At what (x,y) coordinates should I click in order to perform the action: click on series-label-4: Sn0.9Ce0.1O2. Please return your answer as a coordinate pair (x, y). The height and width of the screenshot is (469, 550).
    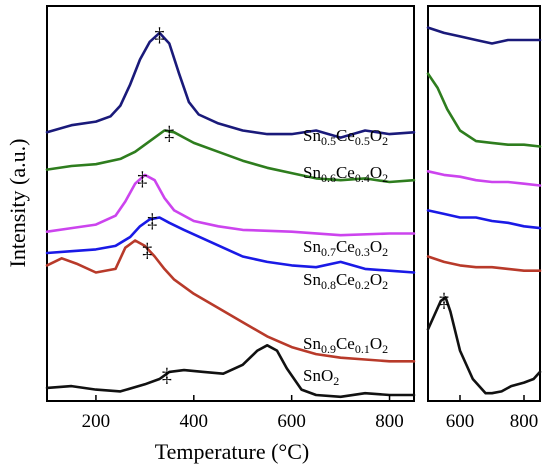
    Looking at the image, I should click on (345, 345).